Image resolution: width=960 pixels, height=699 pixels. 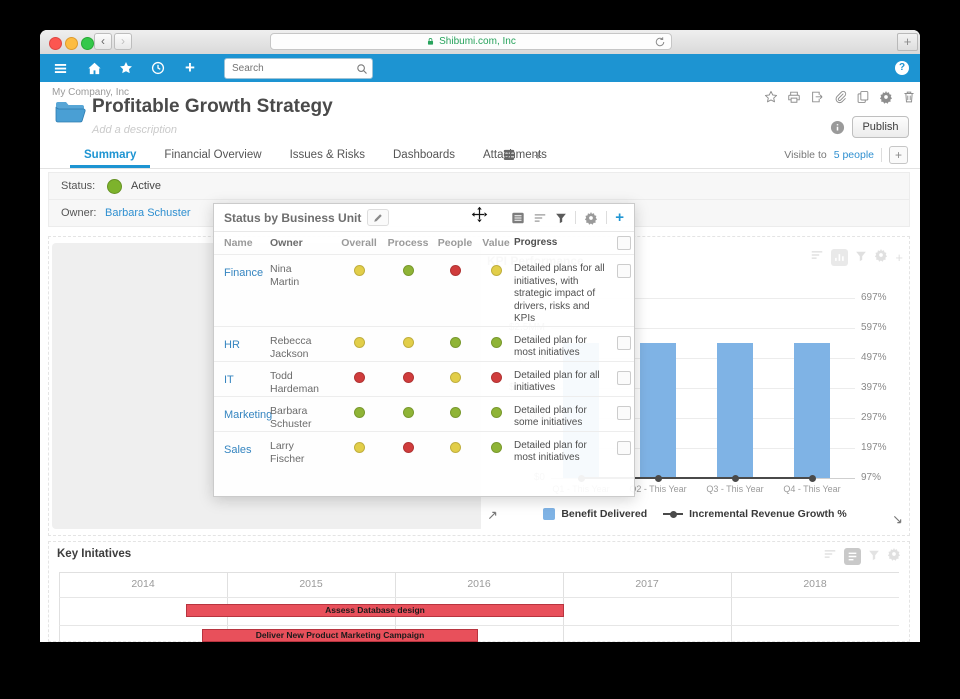 What do you see at coordinates (287, 452) in the screenshot?
I see `cell-owner: Larry Fischer` at bounding box center [287, 452].